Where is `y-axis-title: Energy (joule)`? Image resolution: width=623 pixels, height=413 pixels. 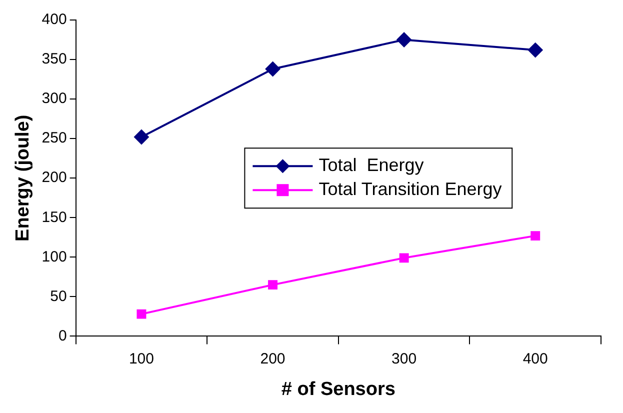 y-axis-title: Energy (joule) is located at coordinates (23, 178).